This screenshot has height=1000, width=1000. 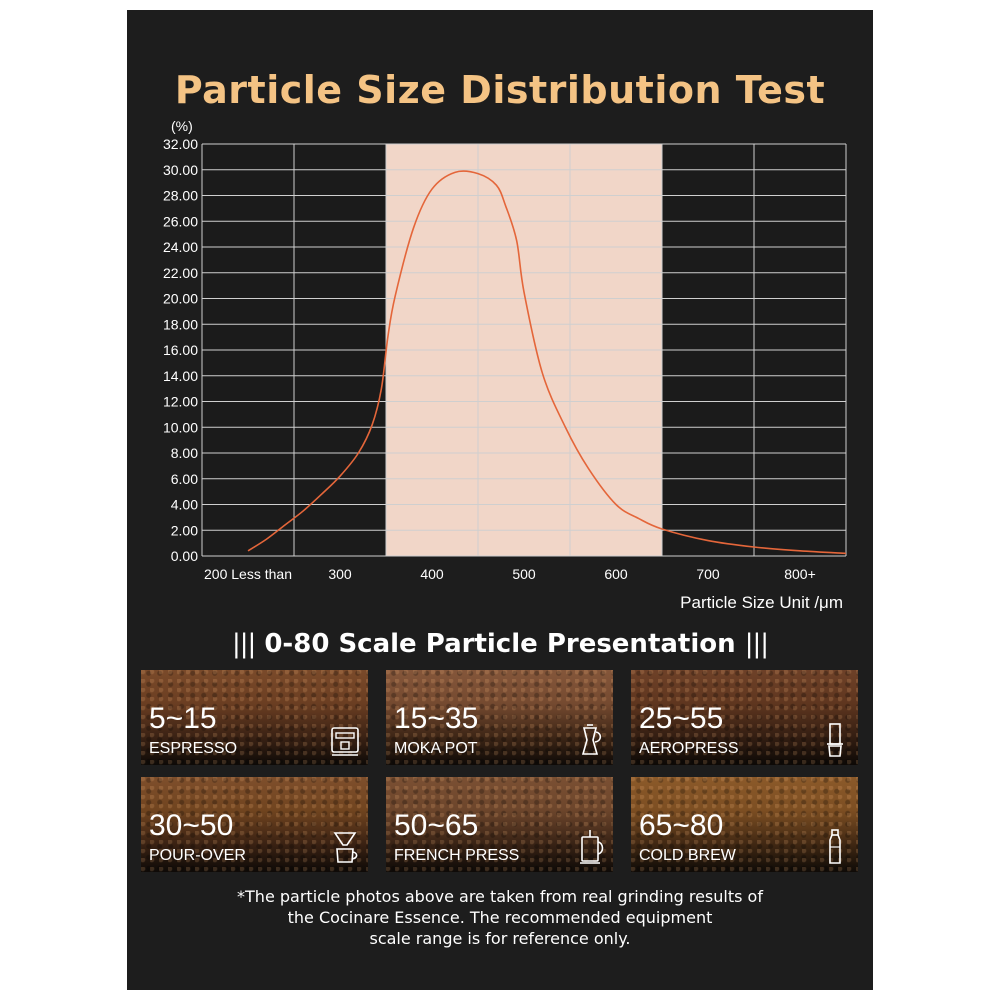 What do you see at coordinates (835, 847) in the screenshot?
I see `cold-brew-bottle-icon` at bounding box center [835, 847].